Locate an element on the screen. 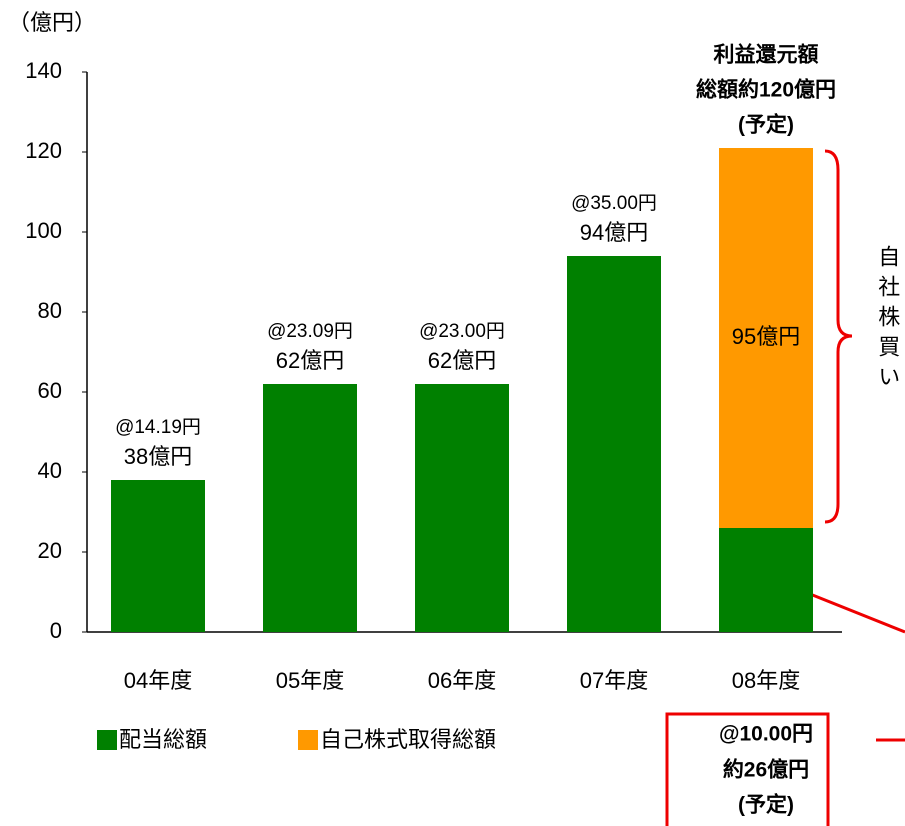 The width and height of the screenshot is (905, 826). value-label: 38億円 is located at coordinates (158, 456).